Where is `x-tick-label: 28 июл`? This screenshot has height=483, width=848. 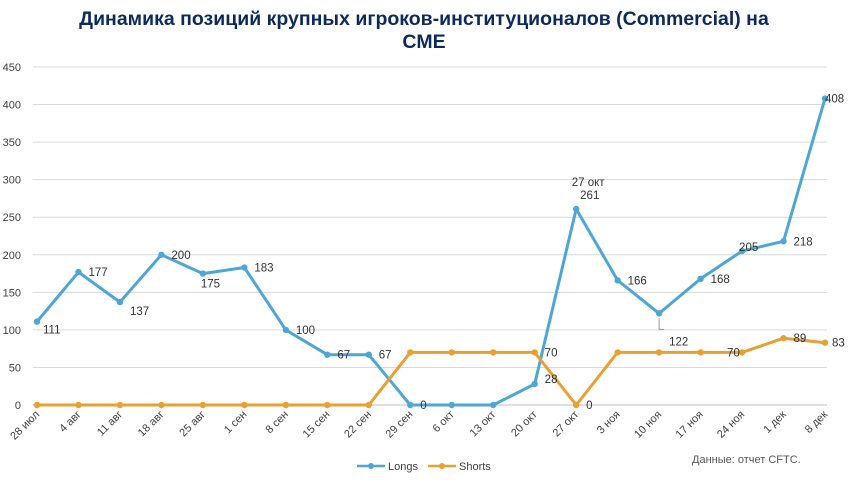 x-tick-label: 28 июл is located at coordinates (25, 426).